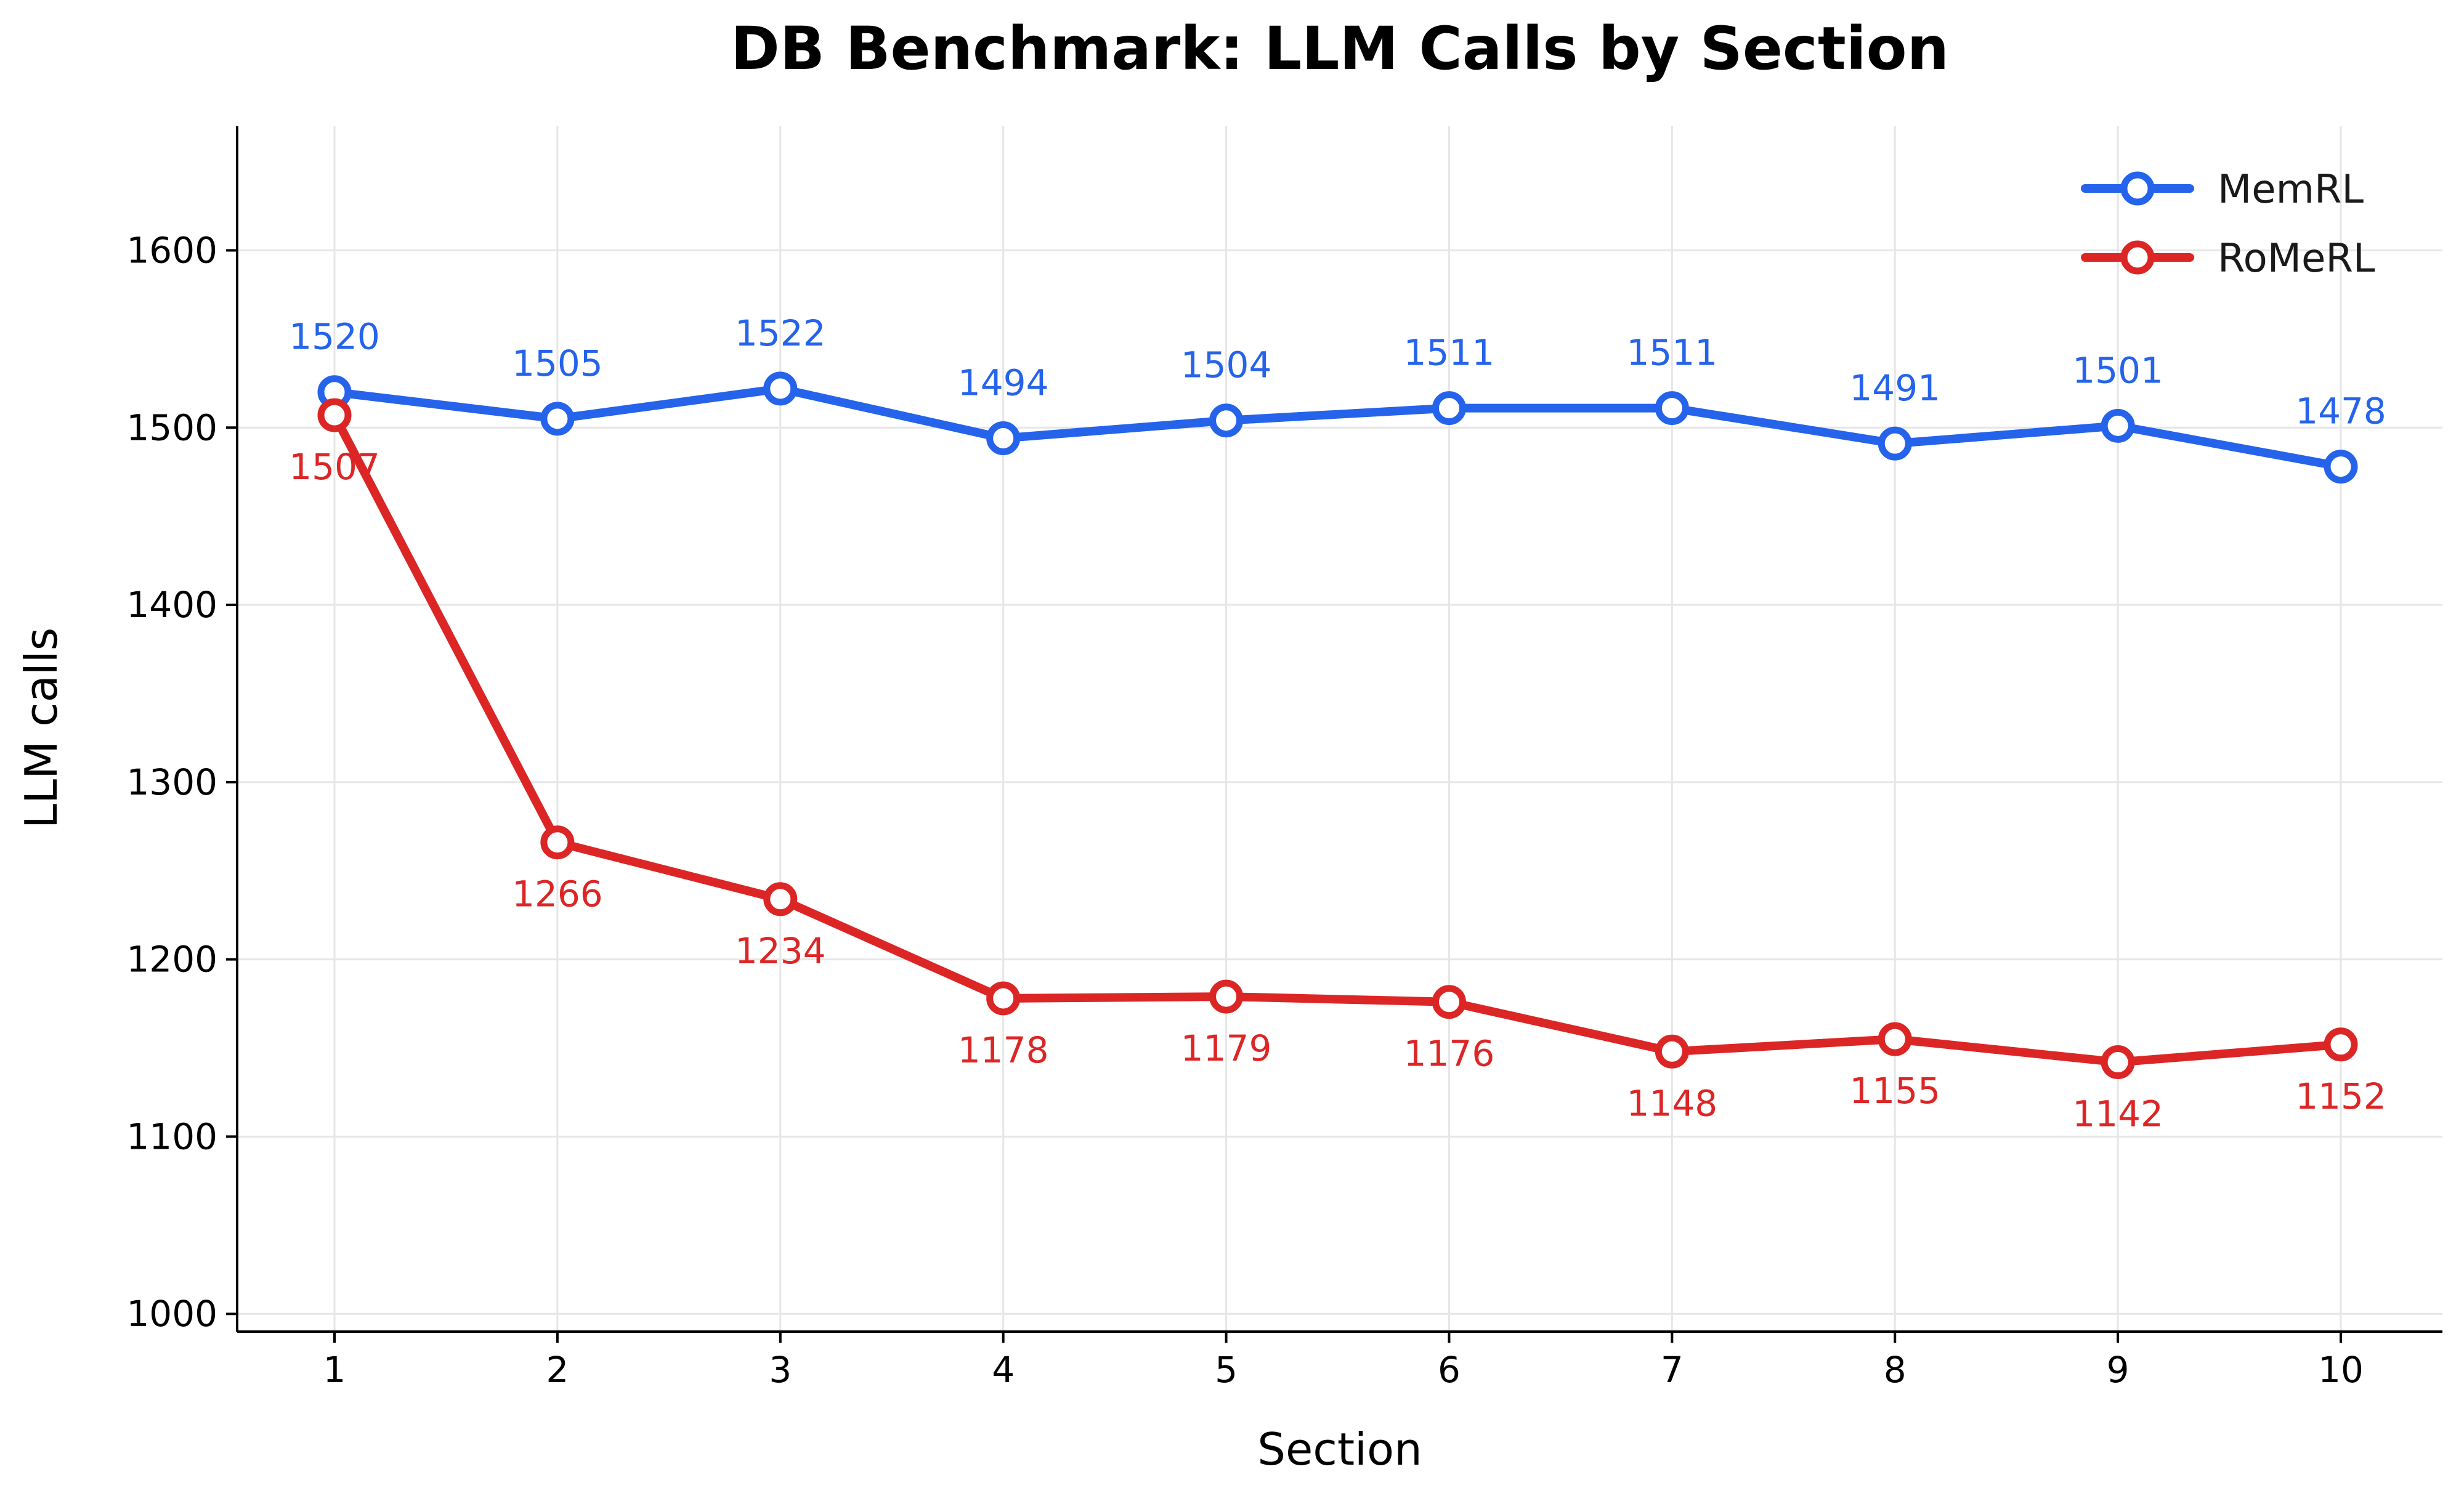  What do you see at coordinates (1226, 1370) in the screenshot?
I see `x-tick-label: 5` at bounding box center [1226, 1370].